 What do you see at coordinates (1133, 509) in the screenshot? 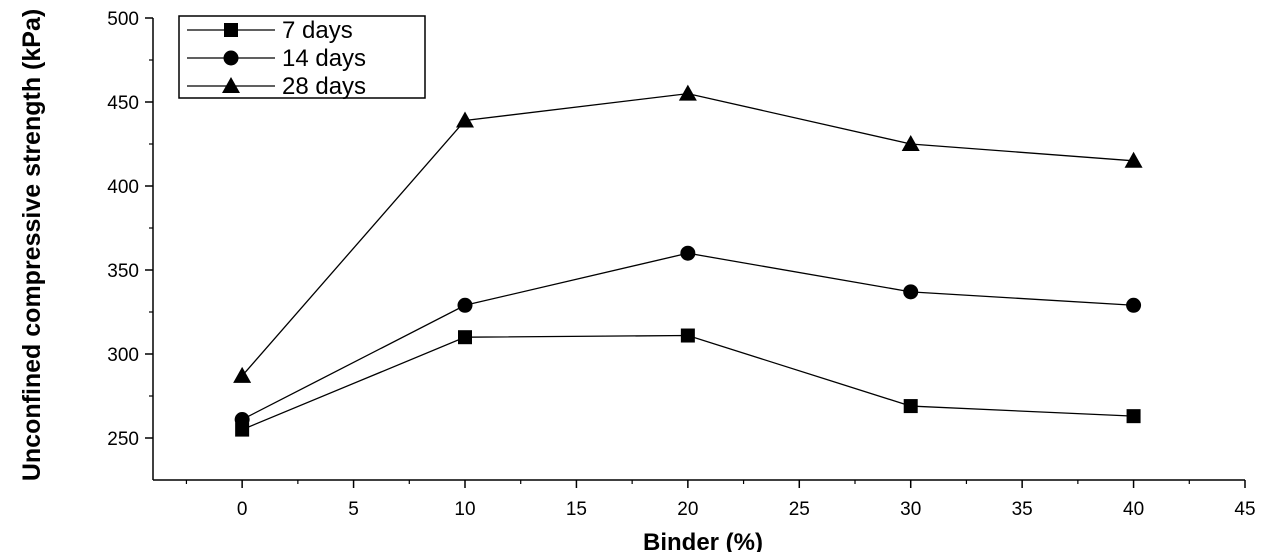
I see `x-tick-label: 40` at bounding box center [1133, 509].